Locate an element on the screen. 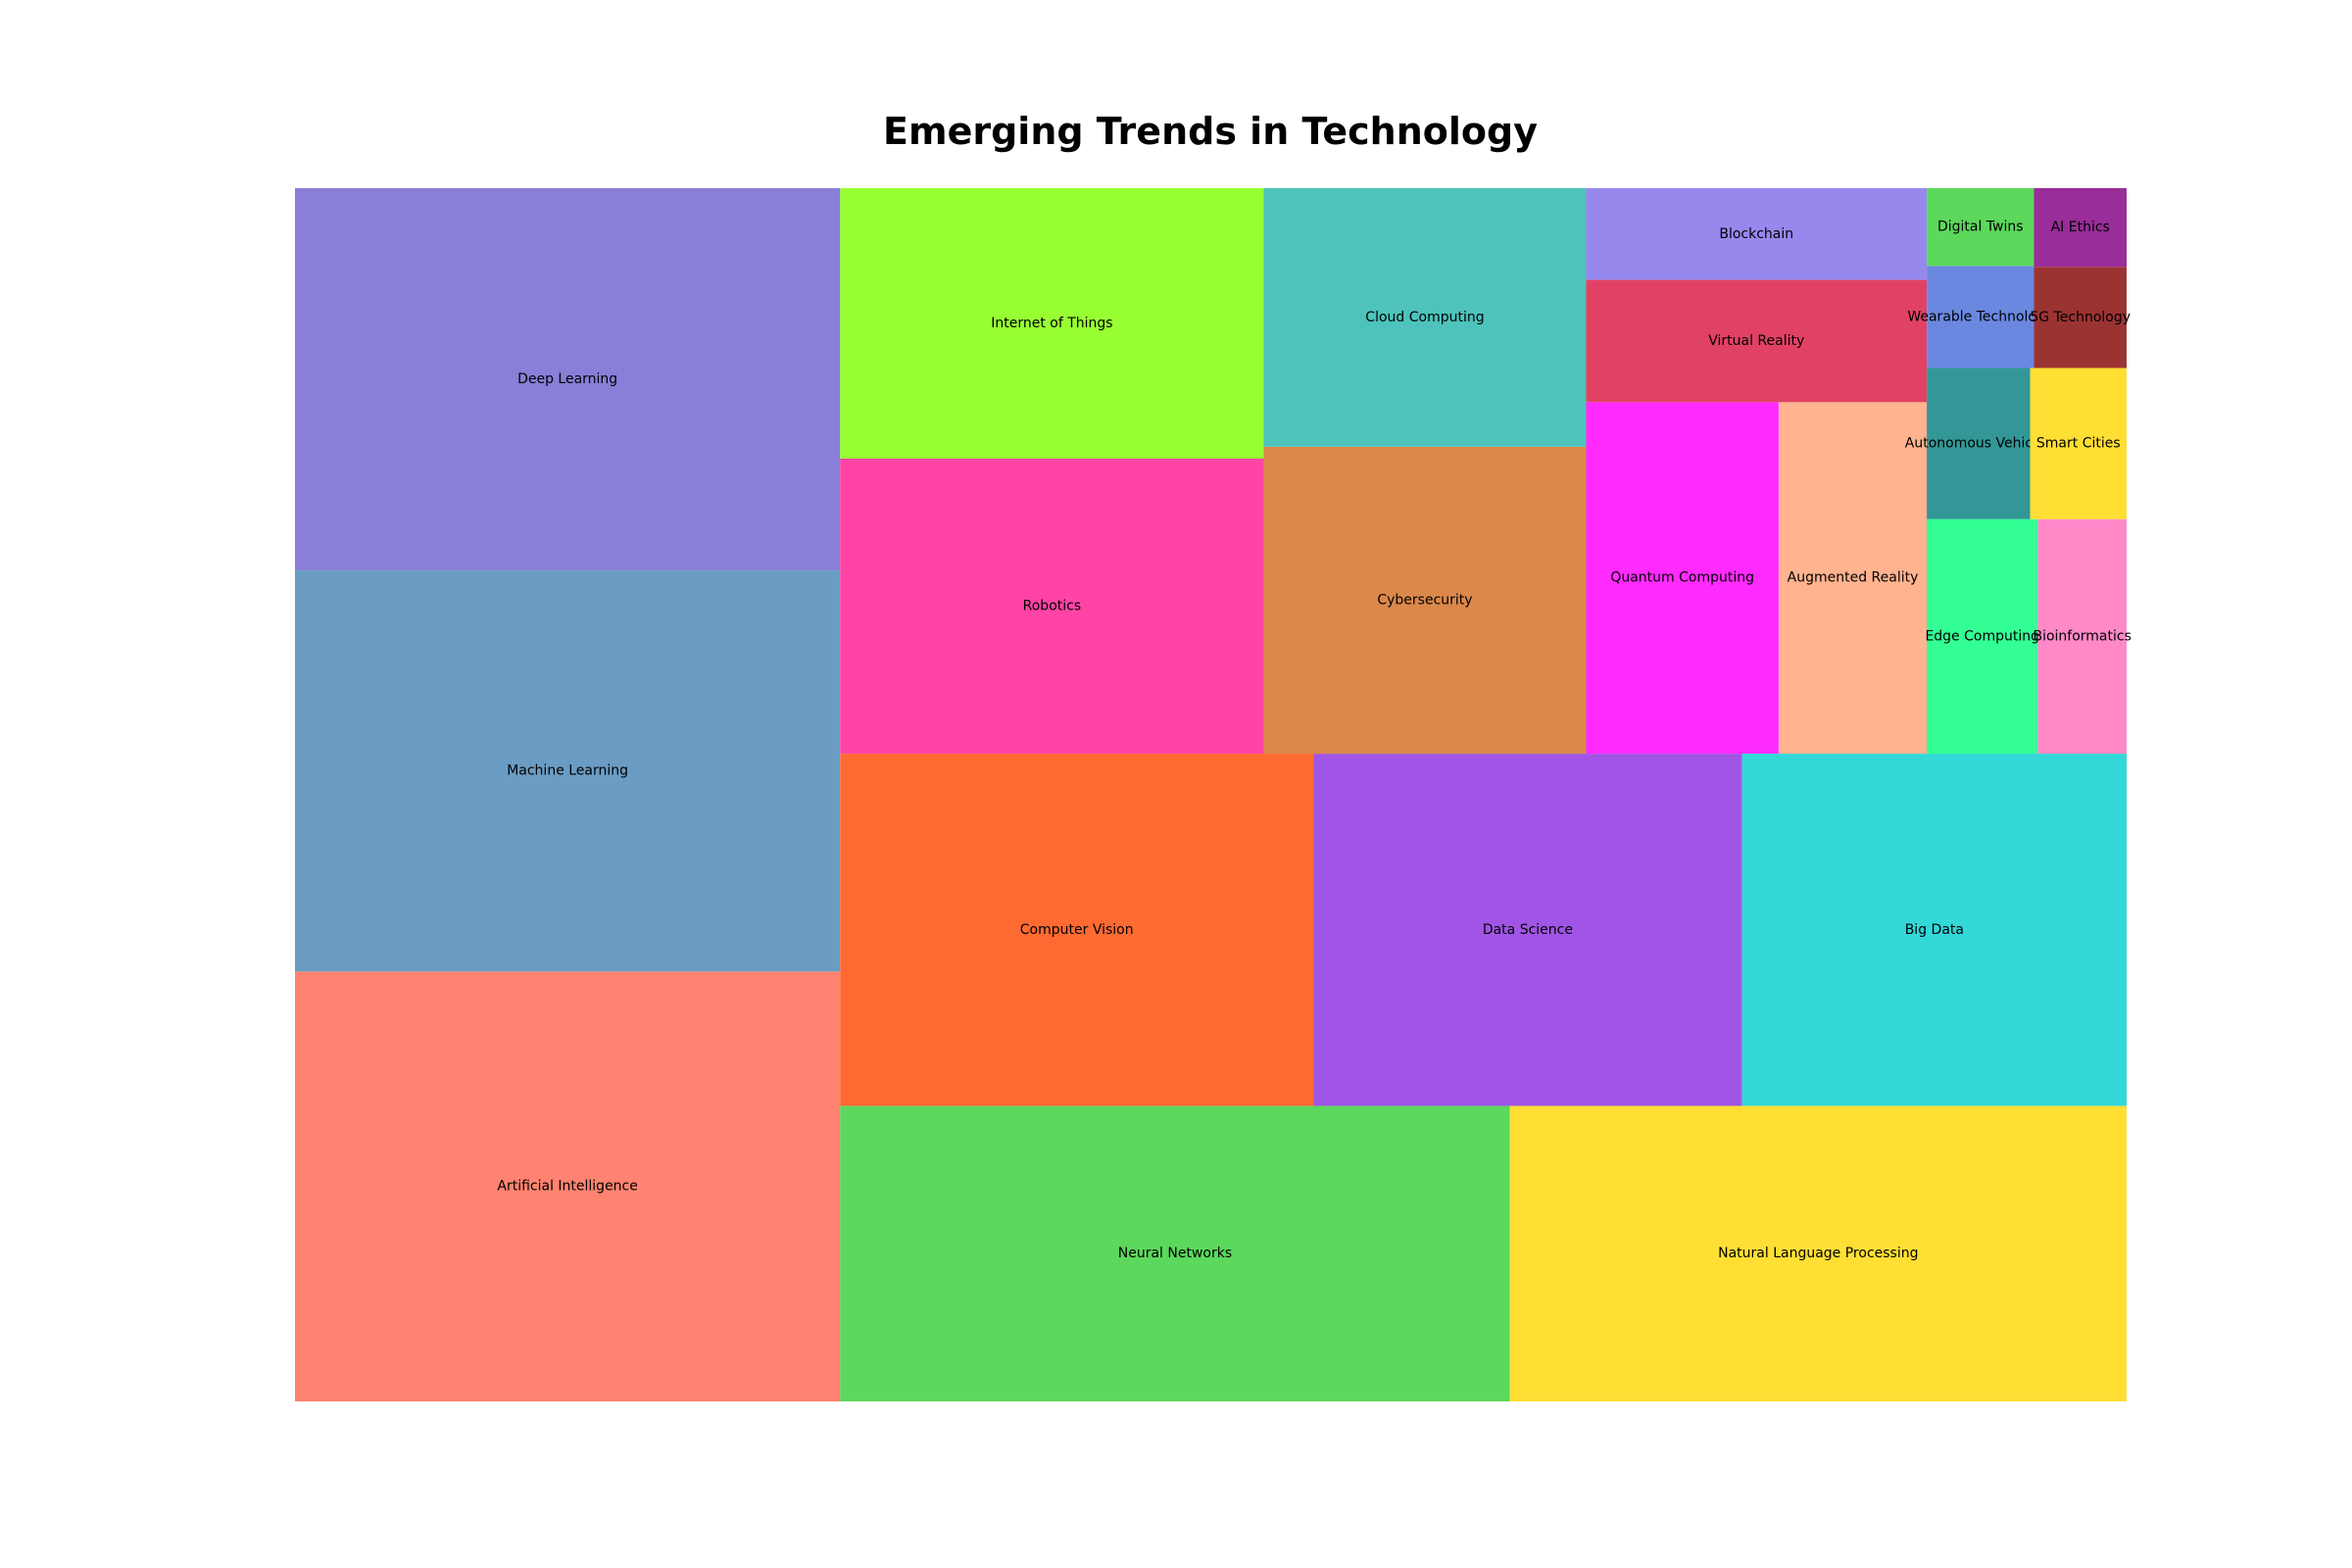 The image size is (2352, 1568). treemap-label-edge-computing: Edge Computing is located at coordinates (1982, 636).